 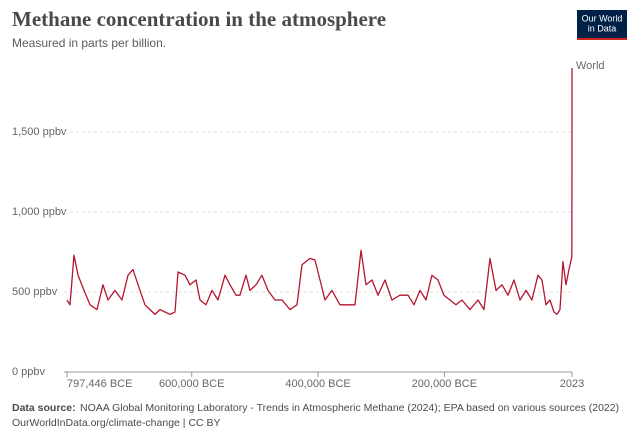 What do you see at coordinates (602, 39) in the screenshot?
I see `logo-underline` at bounding box center [602, 39].